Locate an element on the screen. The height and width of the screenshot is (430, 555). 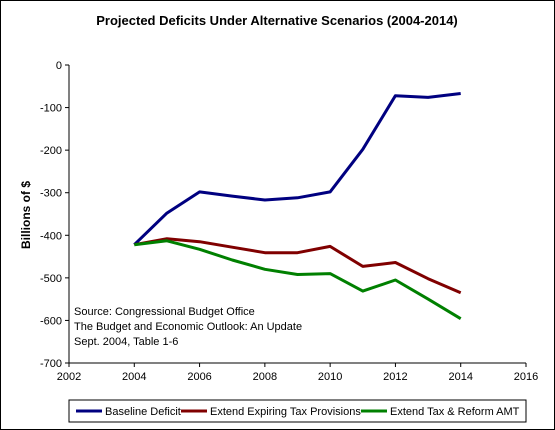
y-tick-label: 0 is located at coordinates (59, 66).